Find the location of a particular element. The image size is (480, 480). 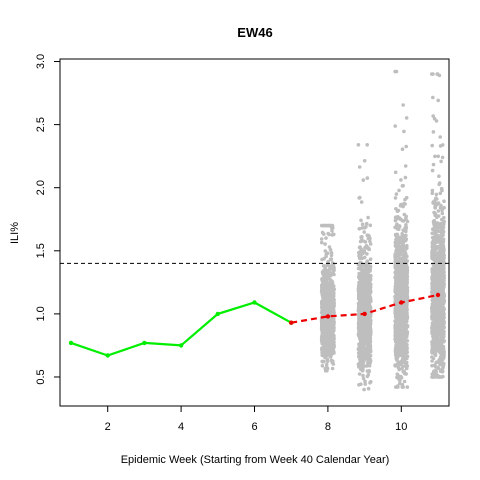

y-axis-label: ILI% is located at coordinates (15, 233).